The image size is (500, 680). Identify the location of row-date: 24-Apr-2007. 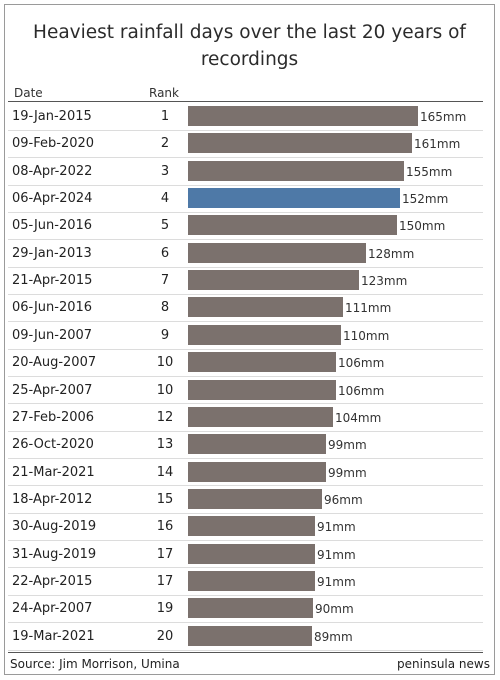
(52, 609).